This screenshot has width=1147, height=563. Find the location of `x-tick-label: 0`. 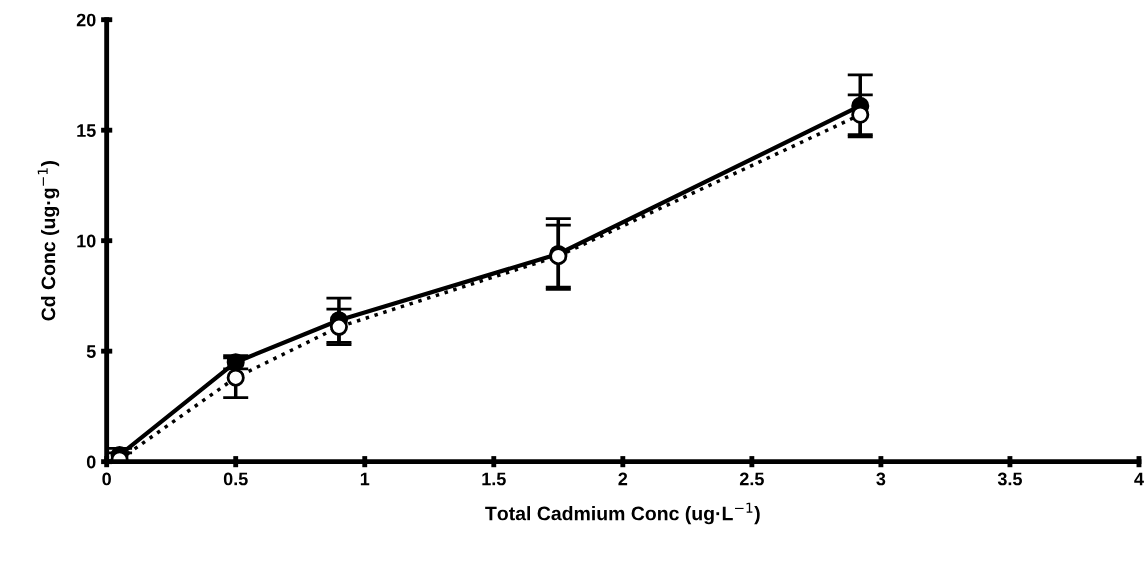

x-tick-label: 0 is located at coordinates (106, 479).